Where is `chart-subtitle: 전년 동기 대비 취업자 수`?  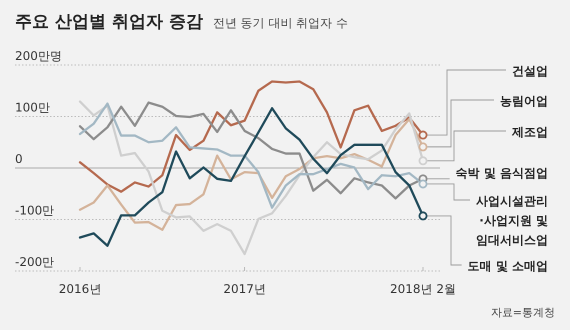 chart-subtitle: 전년 동기 대비 취업자 수 is located at coordinates (280, 23).